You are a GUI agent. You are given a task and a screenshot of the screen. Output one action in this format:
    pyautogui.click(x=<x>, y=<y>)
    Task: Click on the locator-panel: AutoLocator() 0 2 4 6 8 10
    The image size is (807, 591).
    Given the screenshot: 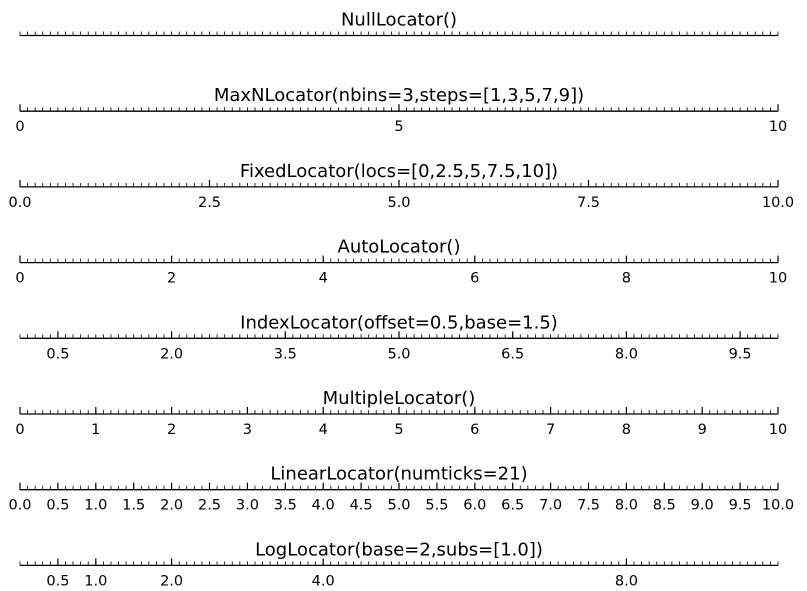 What is the action you would take?
    pyautogui.click(x=401, y=262)
    